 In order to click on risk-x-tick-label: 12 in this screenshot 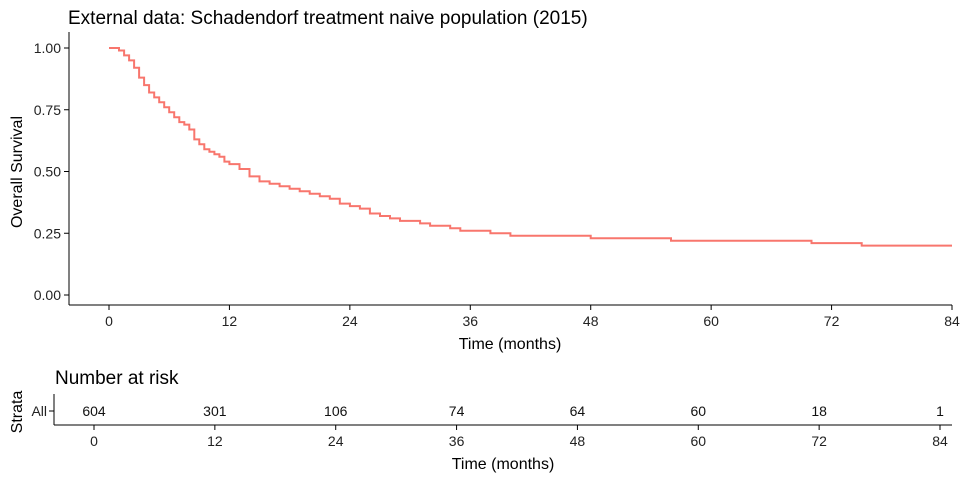, I will do `click(215, 441)`.